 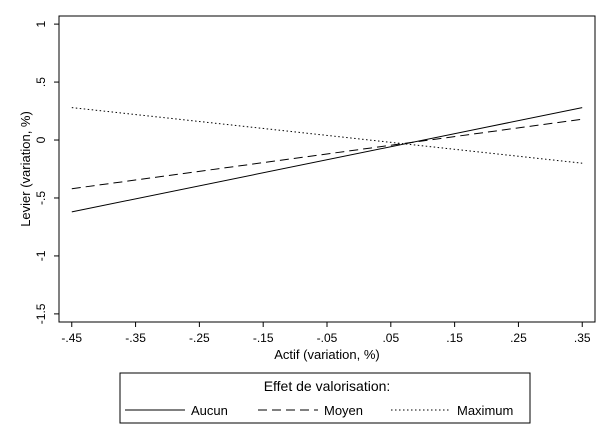 What do you see at coordinates (518, 338) in the screenshot?
I see `x-tick-label: .25` at bounding box center [518, 338].